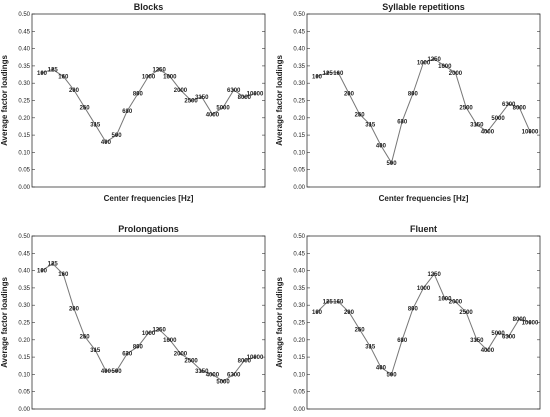 The width and height of the screenshot is (550, 417). Describe the element at coordinates (338, 74) in the screenshot. I see `point-label: 160` at that location.